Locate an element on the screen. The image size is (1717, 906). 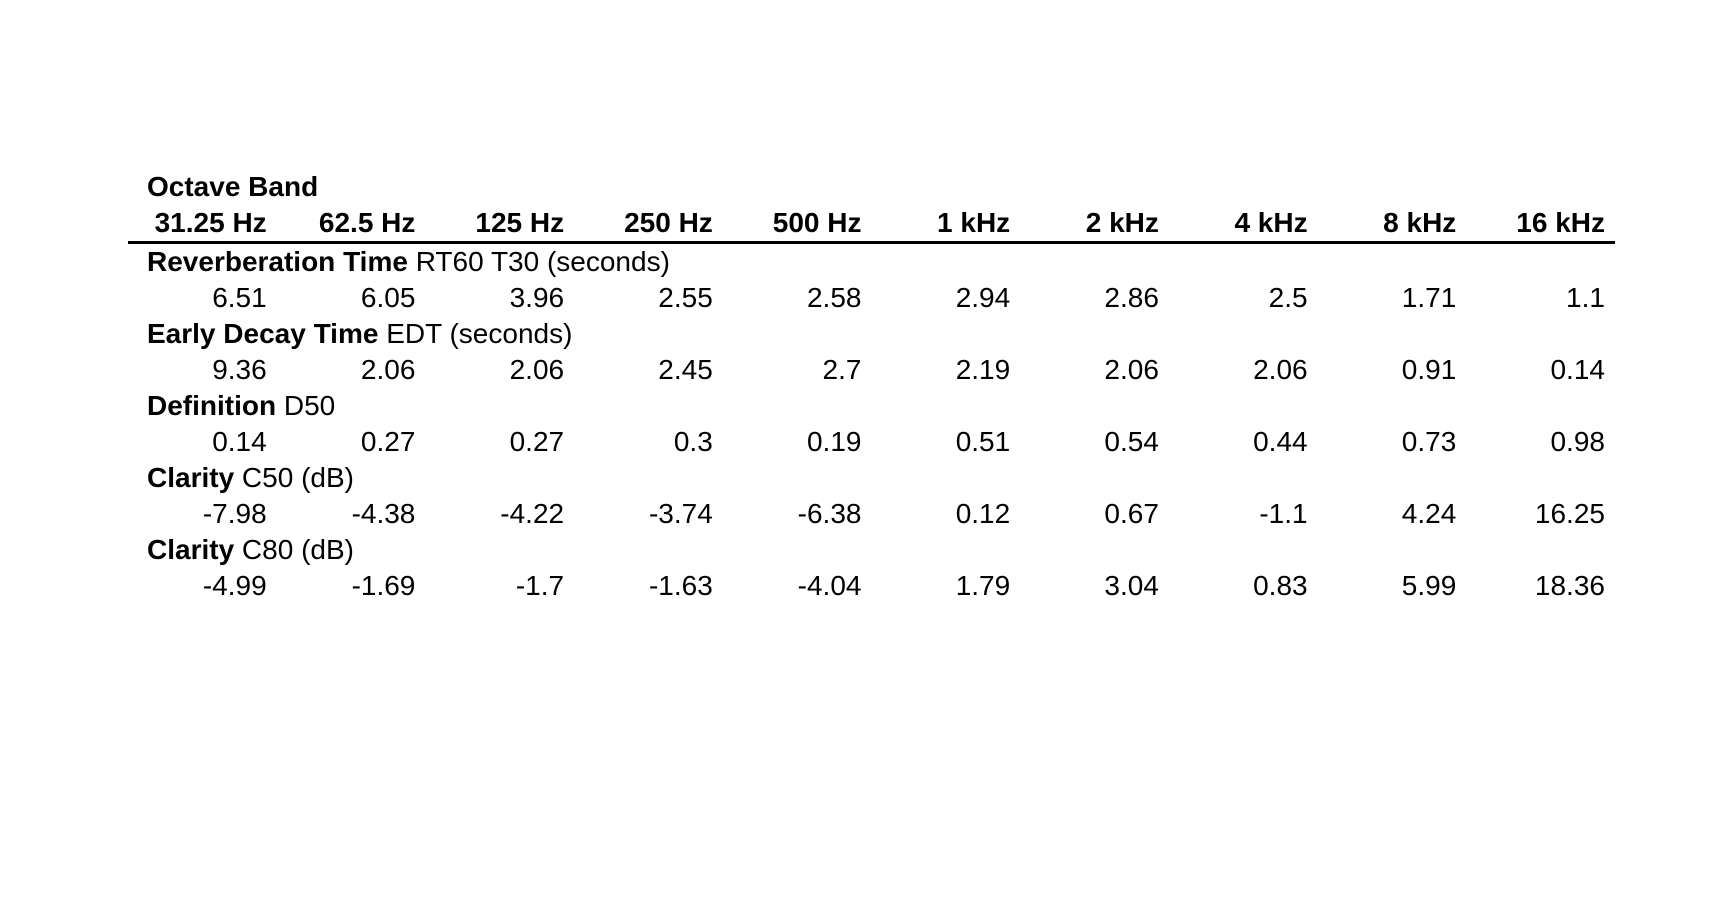
value-cell: -3.74 is located at coordinates (680, 513).